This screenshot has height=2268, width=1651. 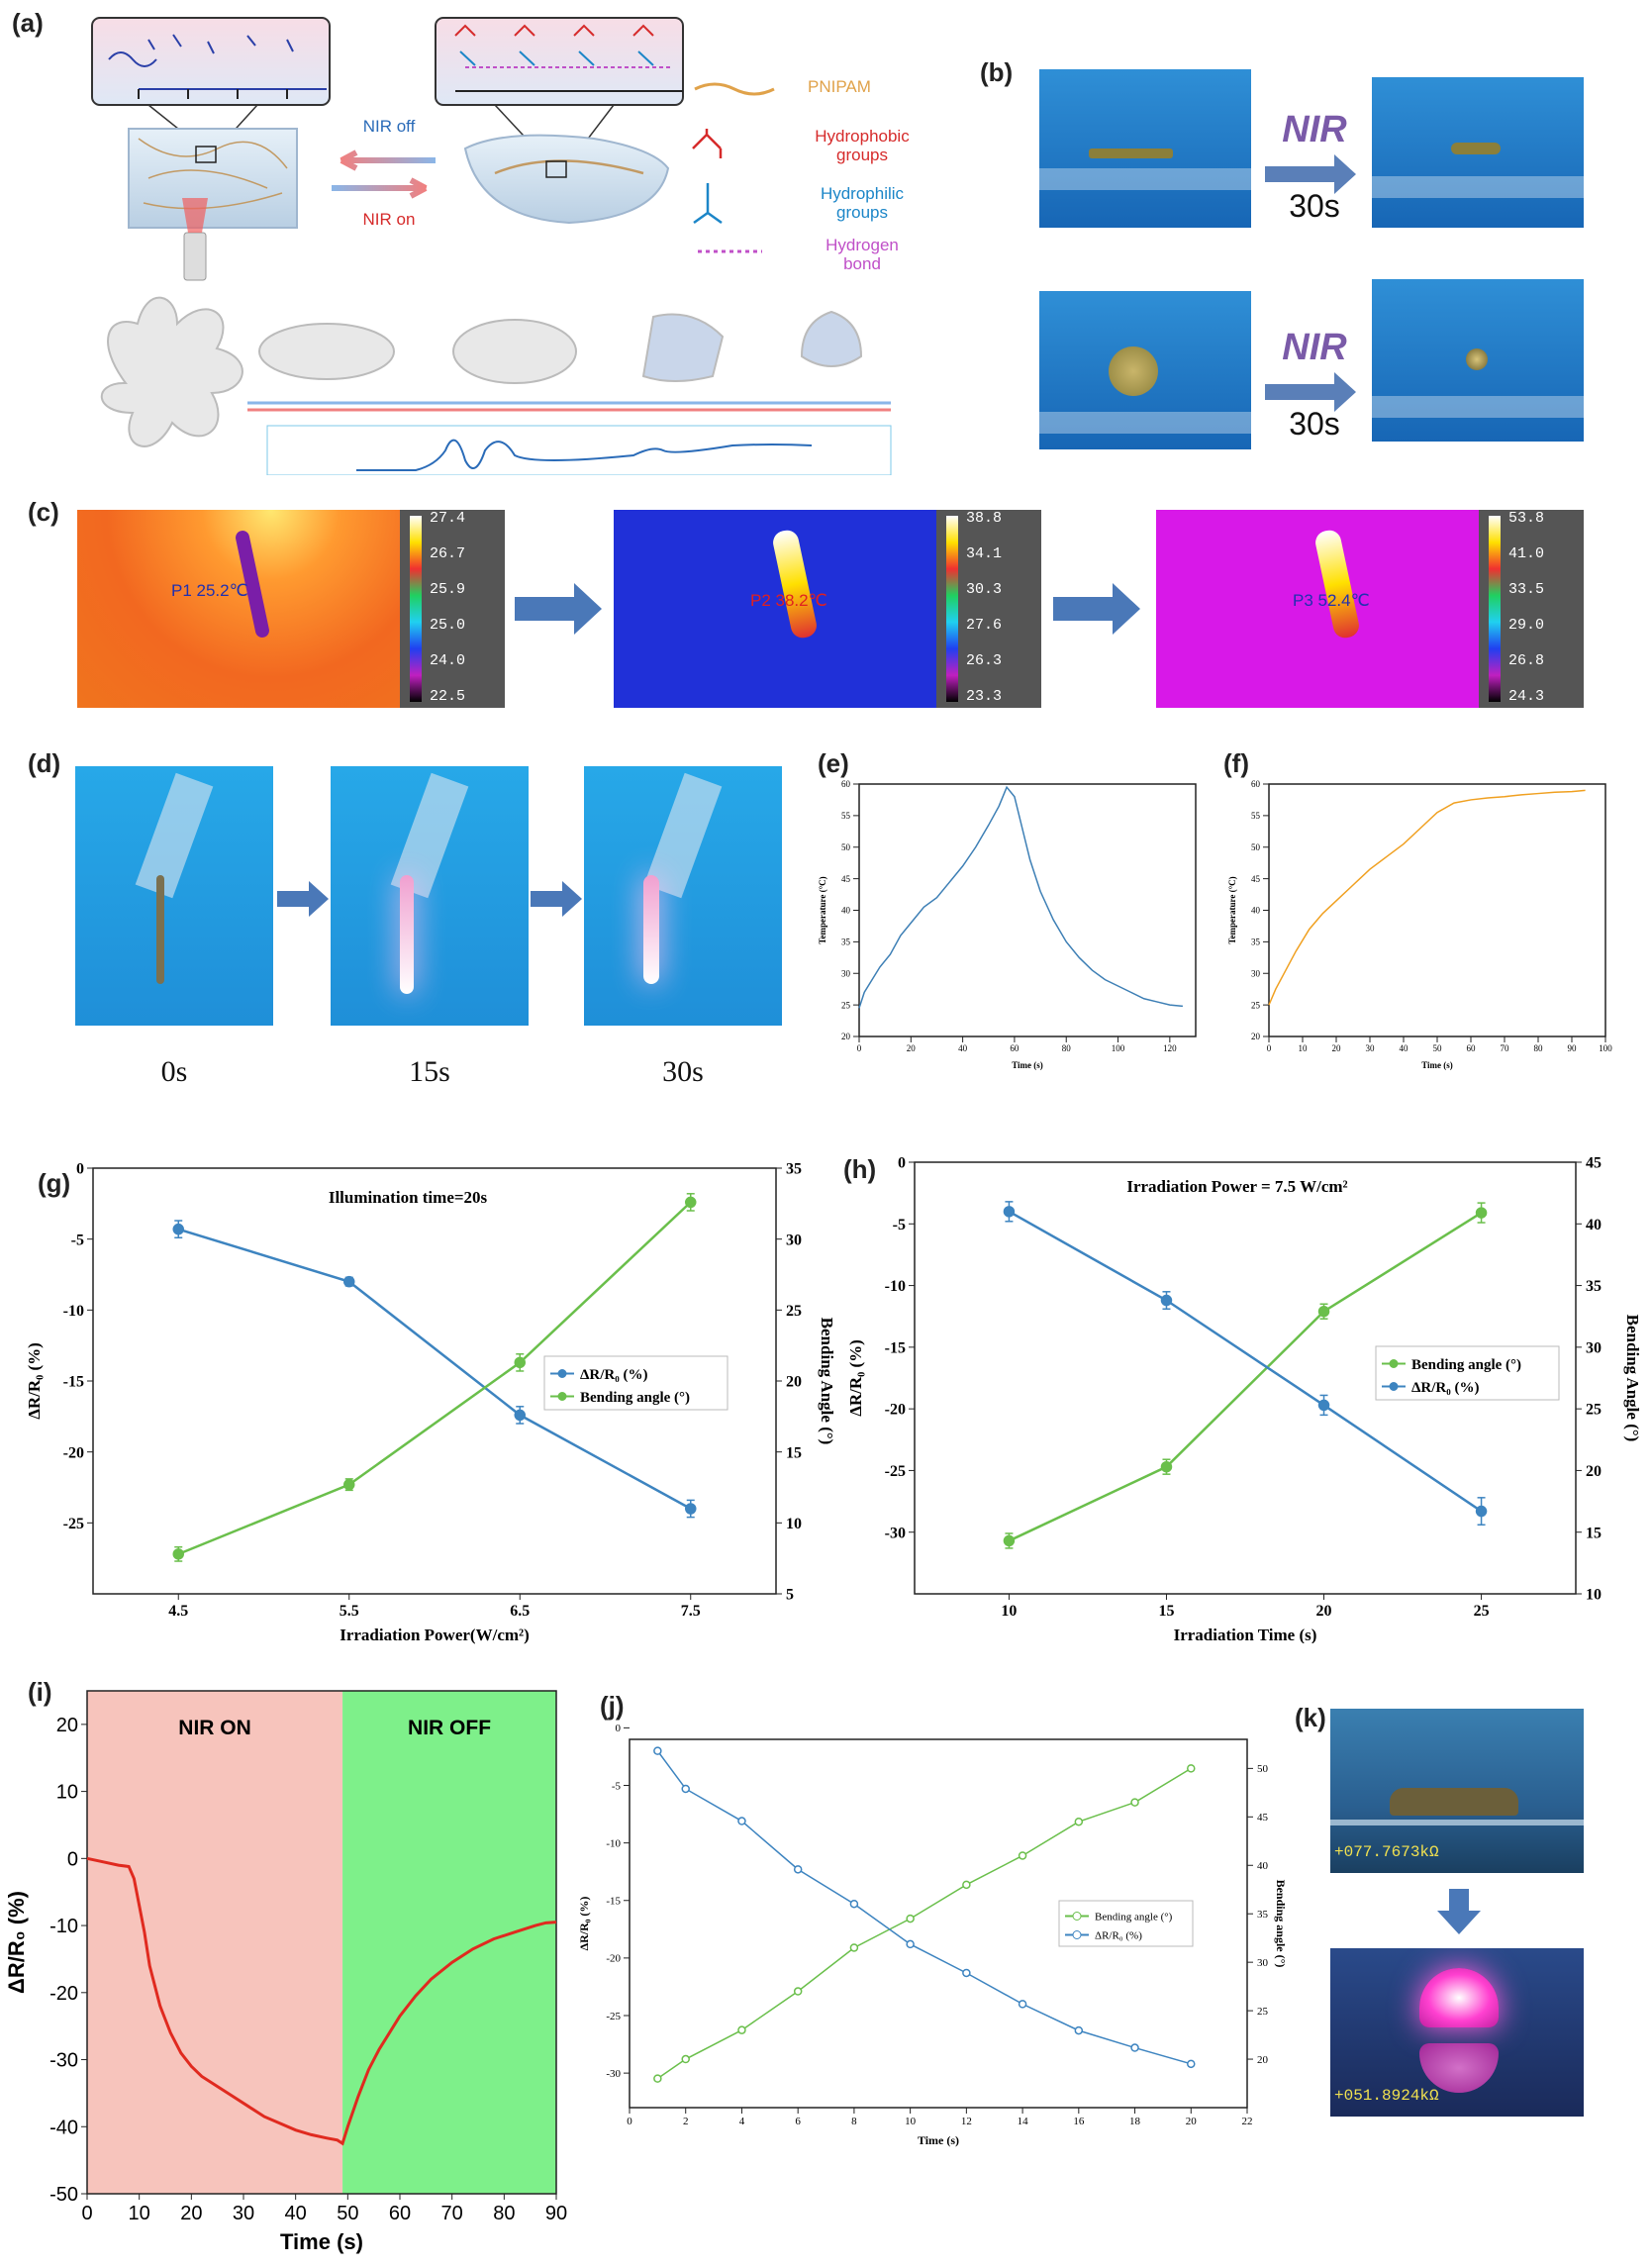 What do you see at coordinates (612, 1706) in the screenshot?
I see `panel-label-j: (j)` at bounding box center [612, 1706].